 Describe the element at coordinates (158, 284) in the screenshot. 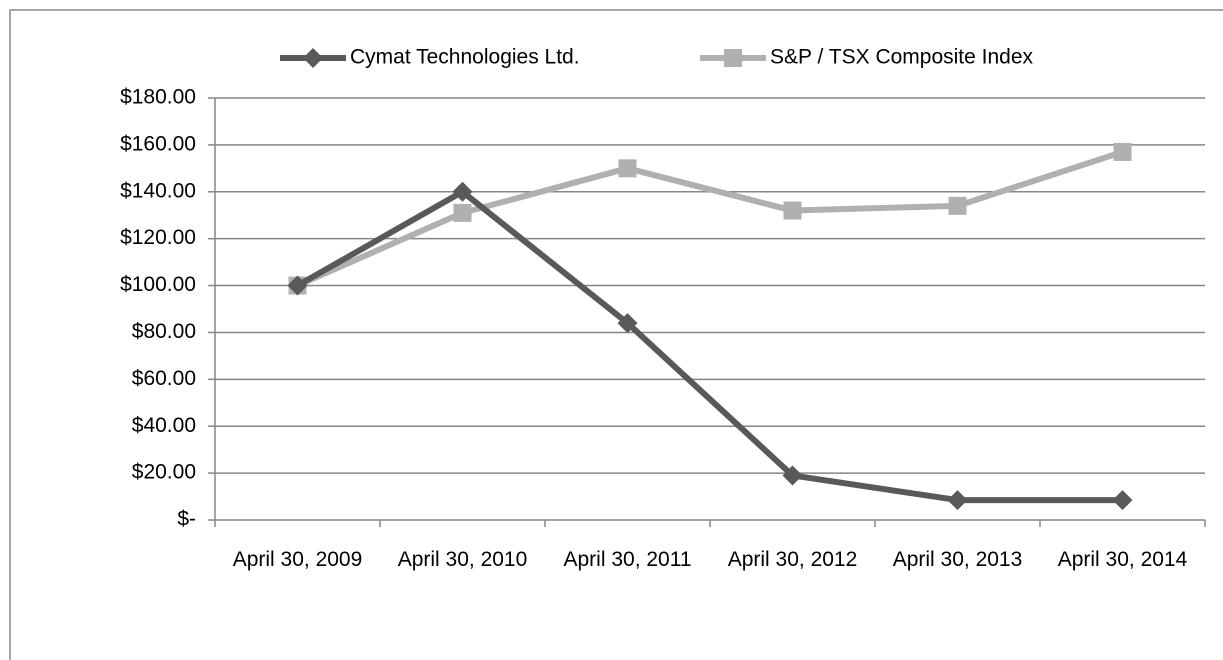

I see `y-tick-label: $100.00` at that location.